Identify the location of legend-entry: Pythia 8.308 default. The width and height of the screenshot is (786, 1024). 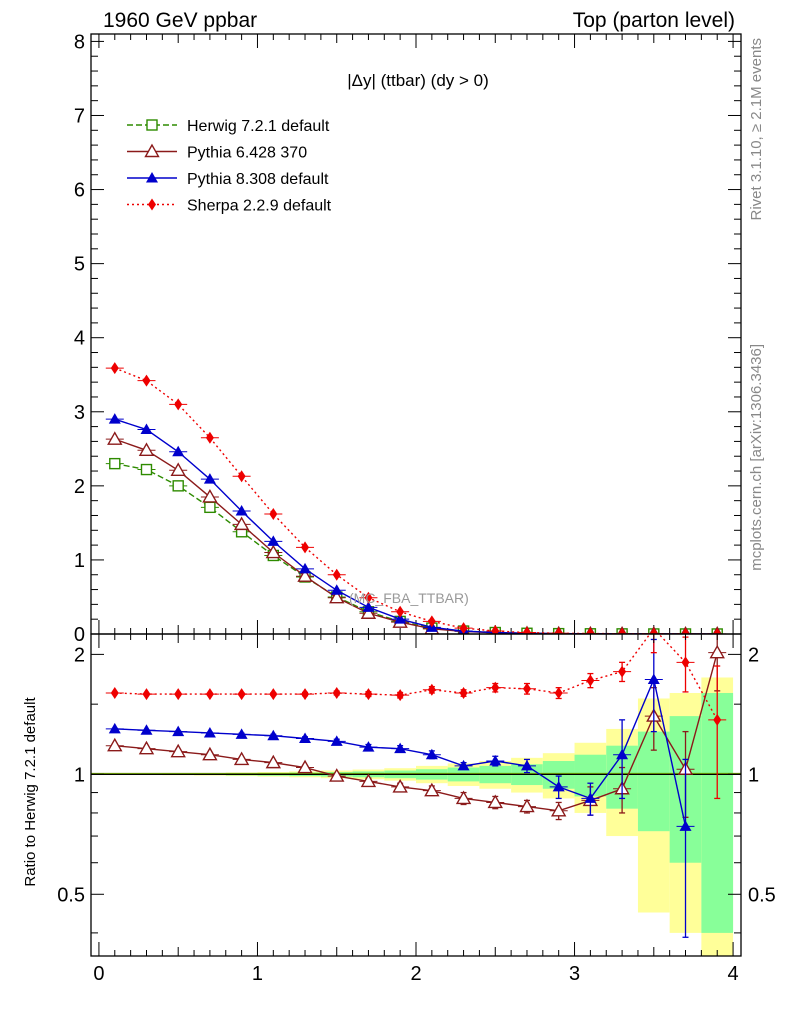
(228, 179).